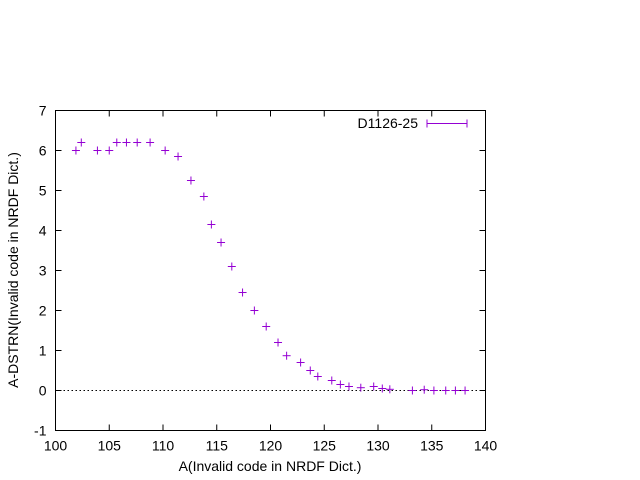 The width and height of the screenshot is (640, 480). Describe the element at coordinates (56, 446) in the screenshot. I see `x-tick-label: 100` at that location.